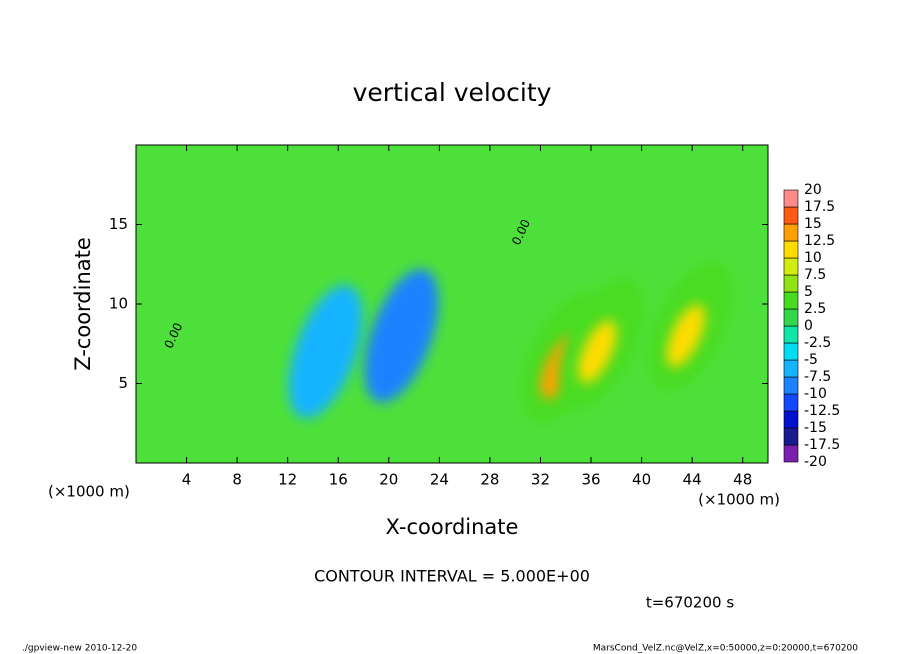 The width and height of the screenshot is (904, 654). What do you see at coordinates (813, 190) in the screenshot?
I see `colorbar-label: 20` at bounding box center [813, 190].